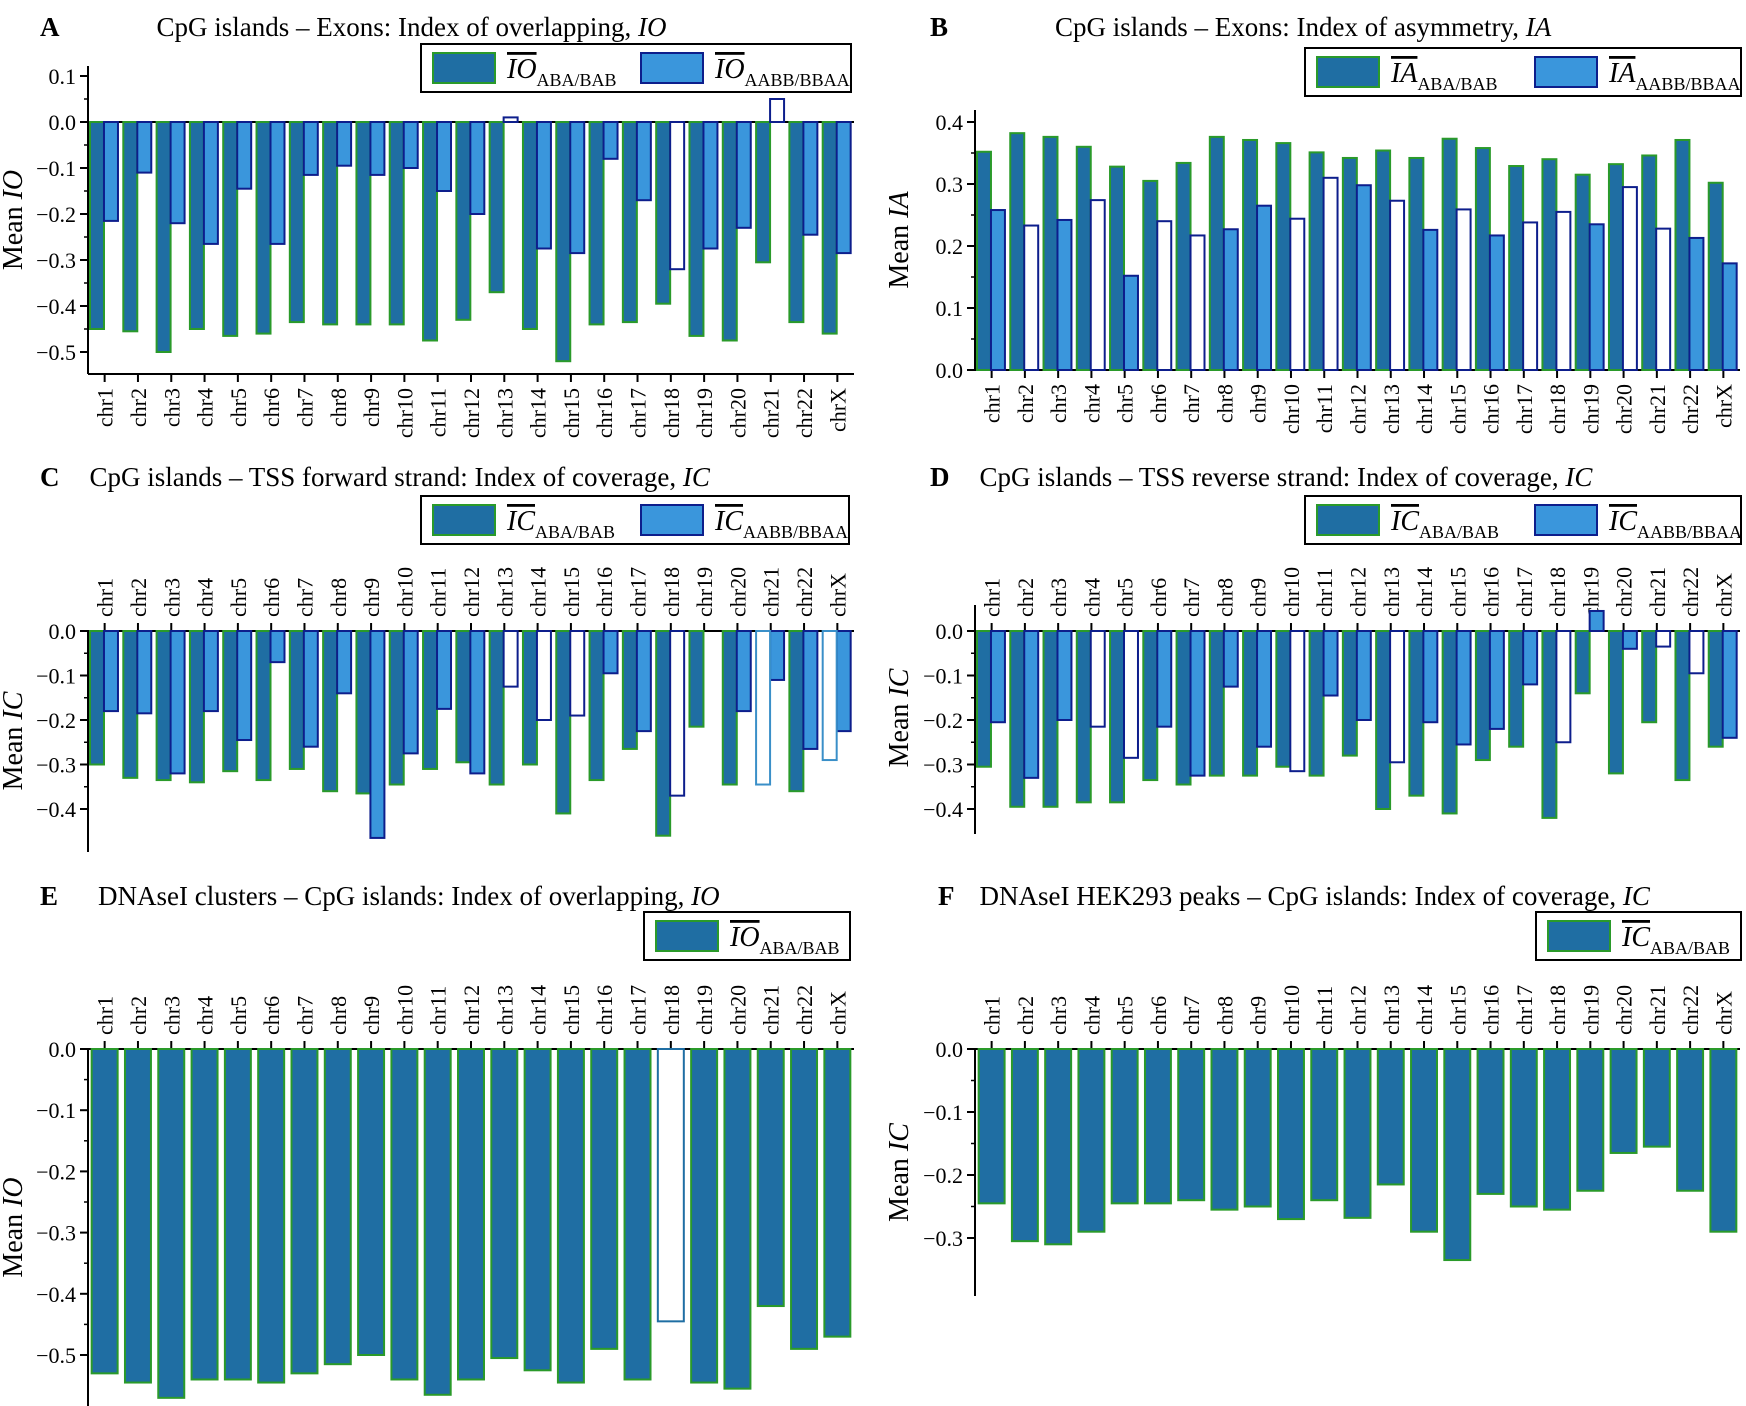 Image resolution: width=1746 pixels, height=1406 pixels. Describe the element at coordinates (263, 706) in the screenshot. I see `bar-c-aba-bab-chr6` at that location.